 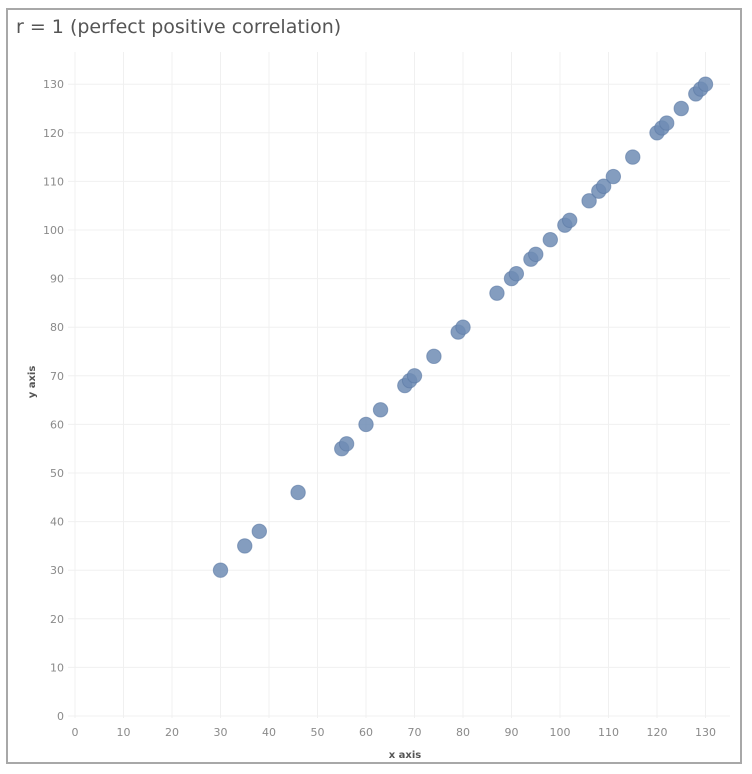 I want to click on y-tick-label: 0, so click(x=60, y=716).